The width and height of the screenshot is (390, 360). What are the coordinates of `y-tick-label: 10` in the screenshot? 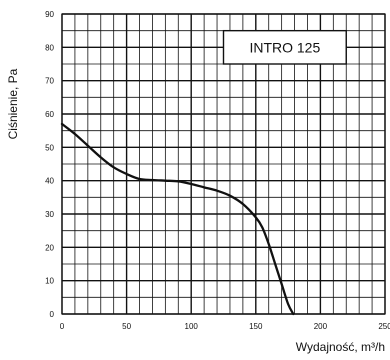 It's located at (49, 281).